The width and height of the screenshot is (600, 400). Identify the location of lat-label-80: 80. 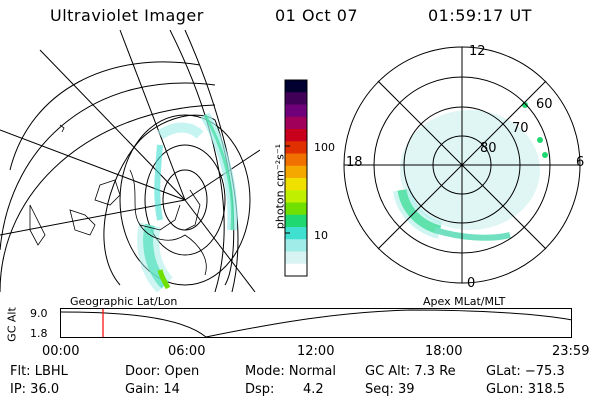
(488, 148).